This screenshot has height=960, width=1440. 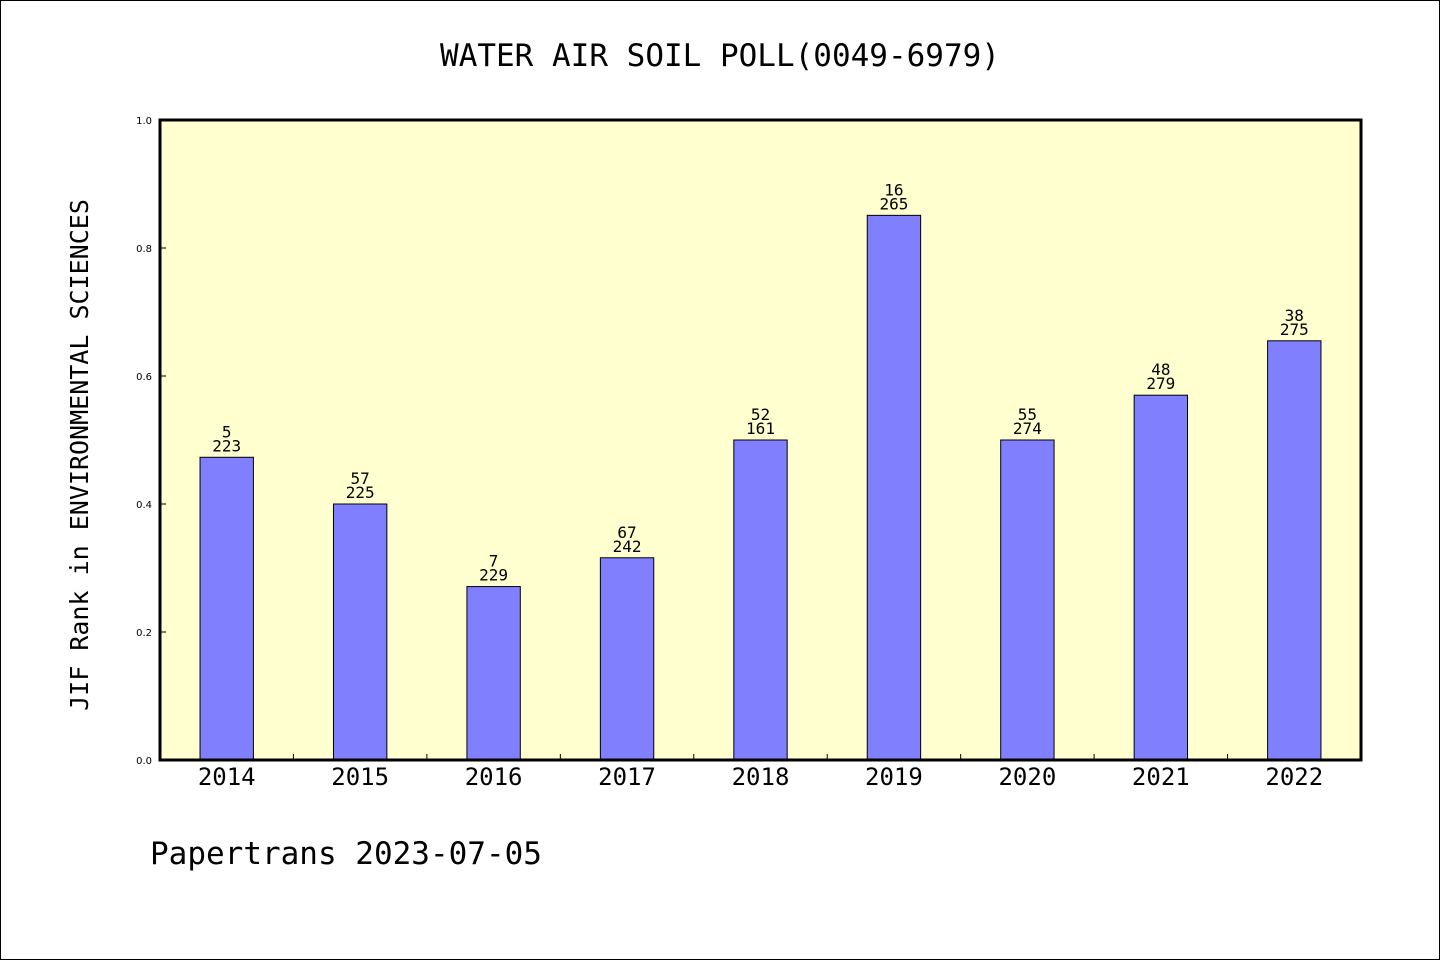 I want to click on x-ticks-group: 2014 2015 2016 2017 2018 2019 2020 2021 2022, so click(x=760, y=772).